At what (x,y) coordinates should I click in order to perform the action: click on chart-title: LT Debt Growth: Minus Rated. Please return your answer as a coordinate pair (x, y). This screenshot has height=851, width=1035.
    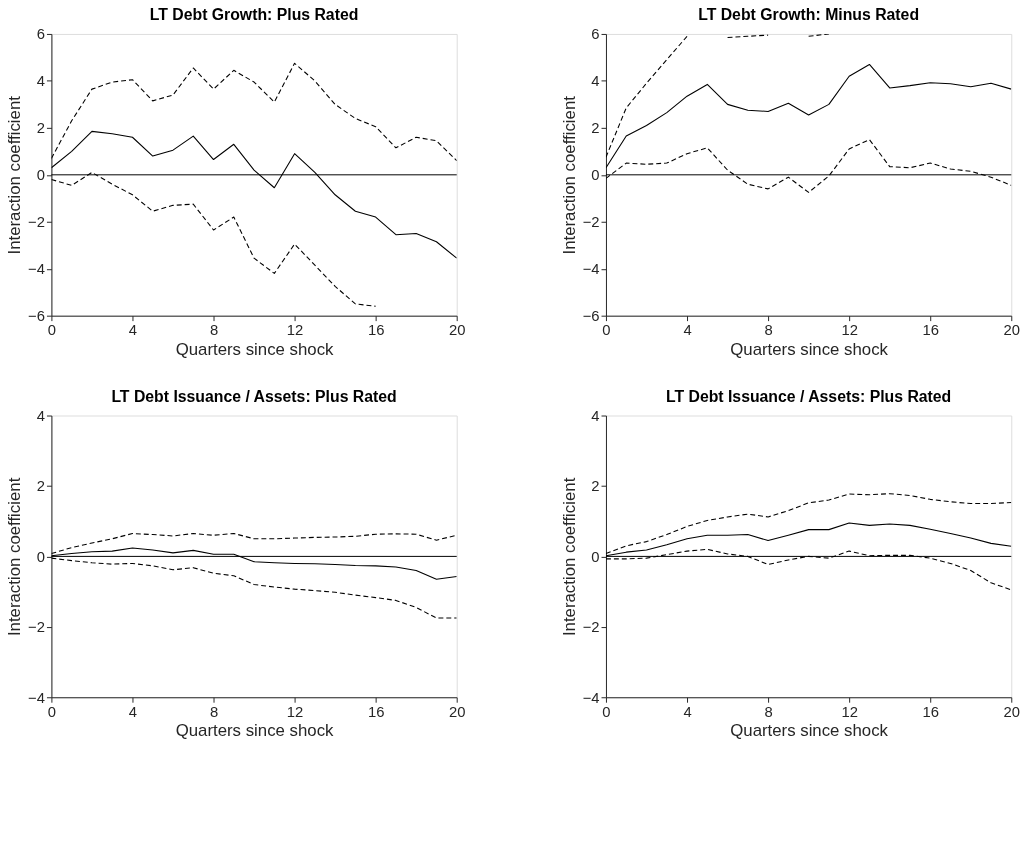
    Looking at the image, I should click on (809, 15).